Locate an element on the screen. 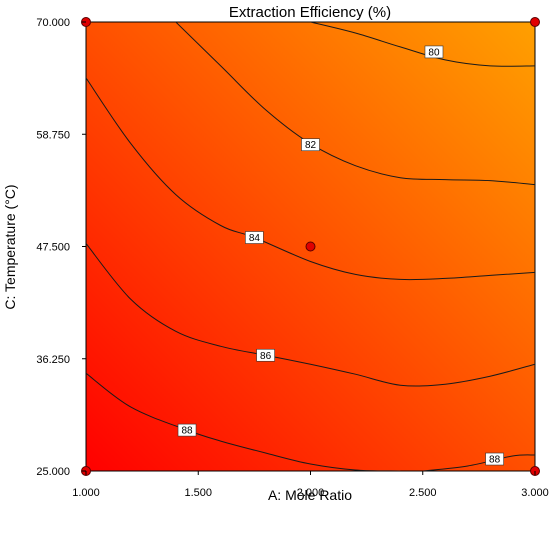 This screenshot has height=535, width=550. contour-label: 82 is located at coordinates (311, 145).